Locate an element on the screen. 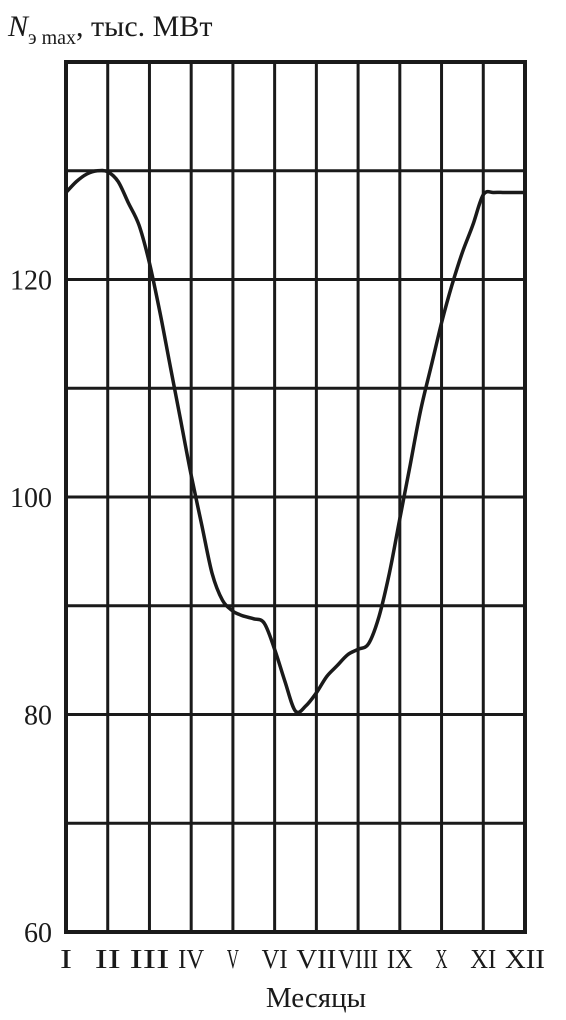 This screenshot has height=1020, width=566. x-tick-label: IX is located at coordinates (400, 959).